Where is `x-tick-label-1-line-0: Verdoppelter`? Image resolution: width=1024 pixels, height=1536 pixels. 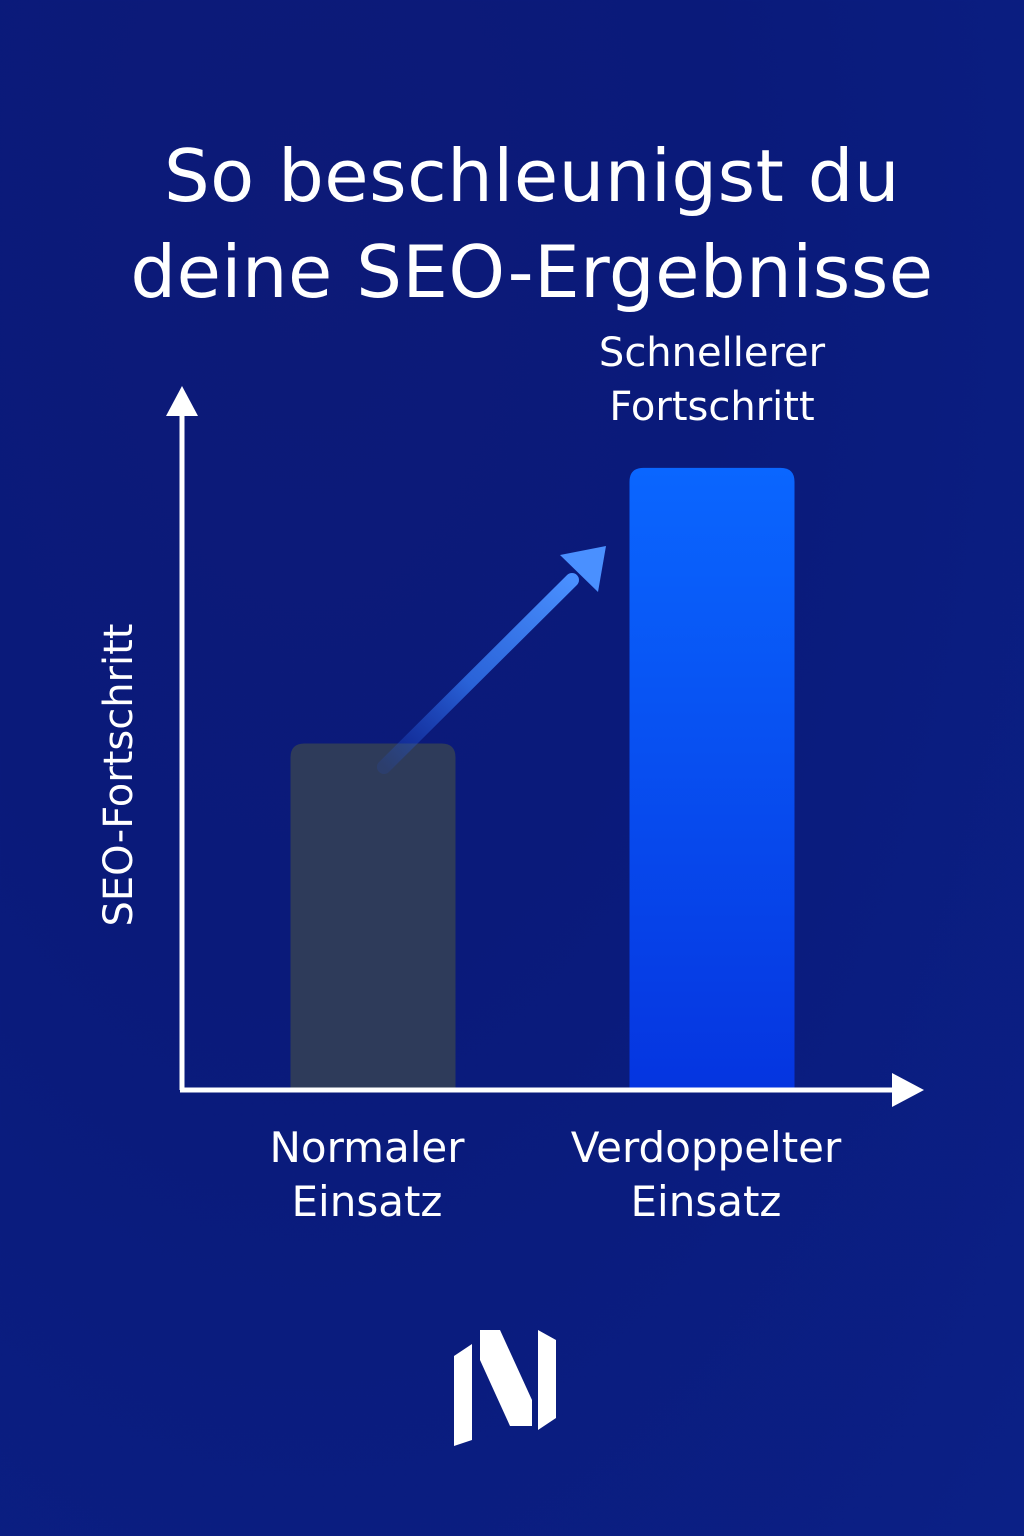 x-tick-label-1-line-0: Verdoppelter is located at coordinates (706, 1147).